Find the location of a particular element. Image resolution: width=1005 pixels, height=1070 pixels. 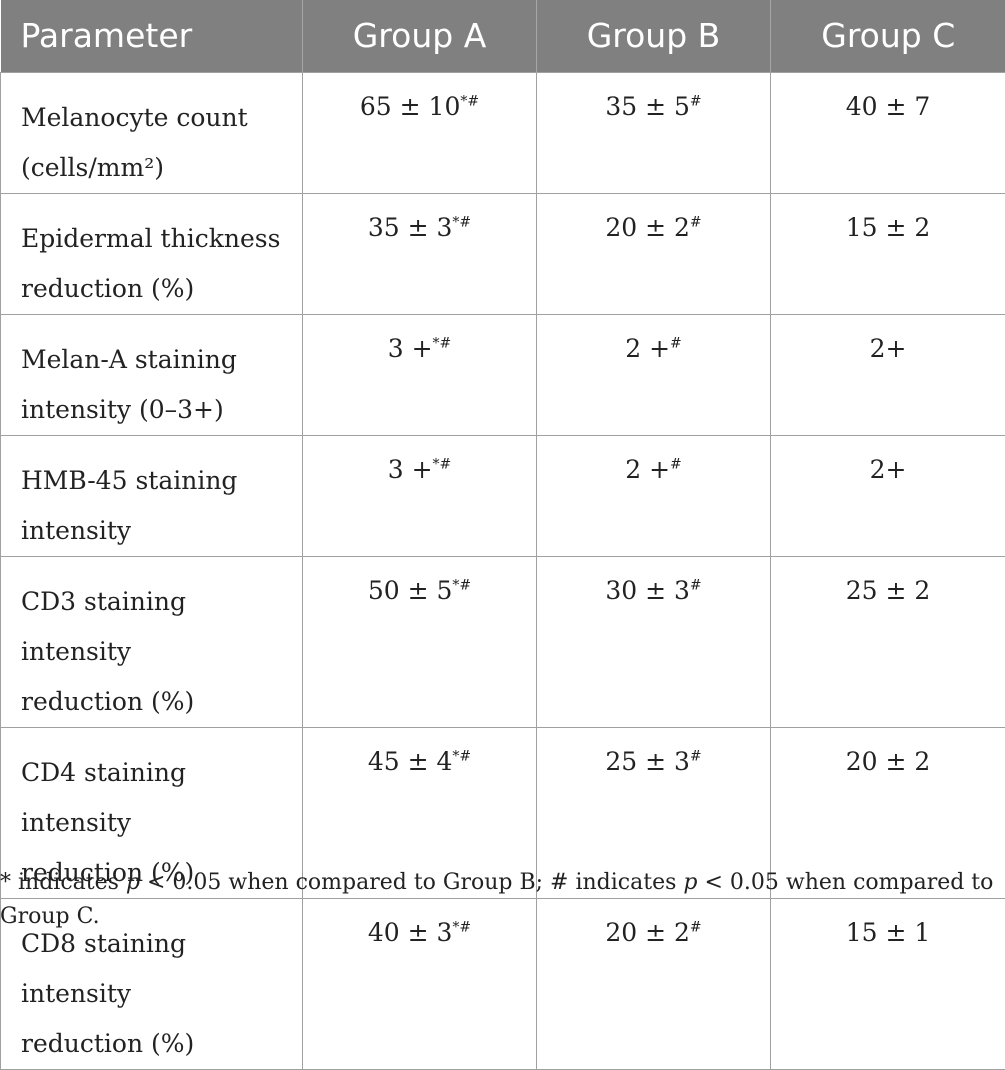

value-text: 35 ± 3 is located at coordinates (410, 227).